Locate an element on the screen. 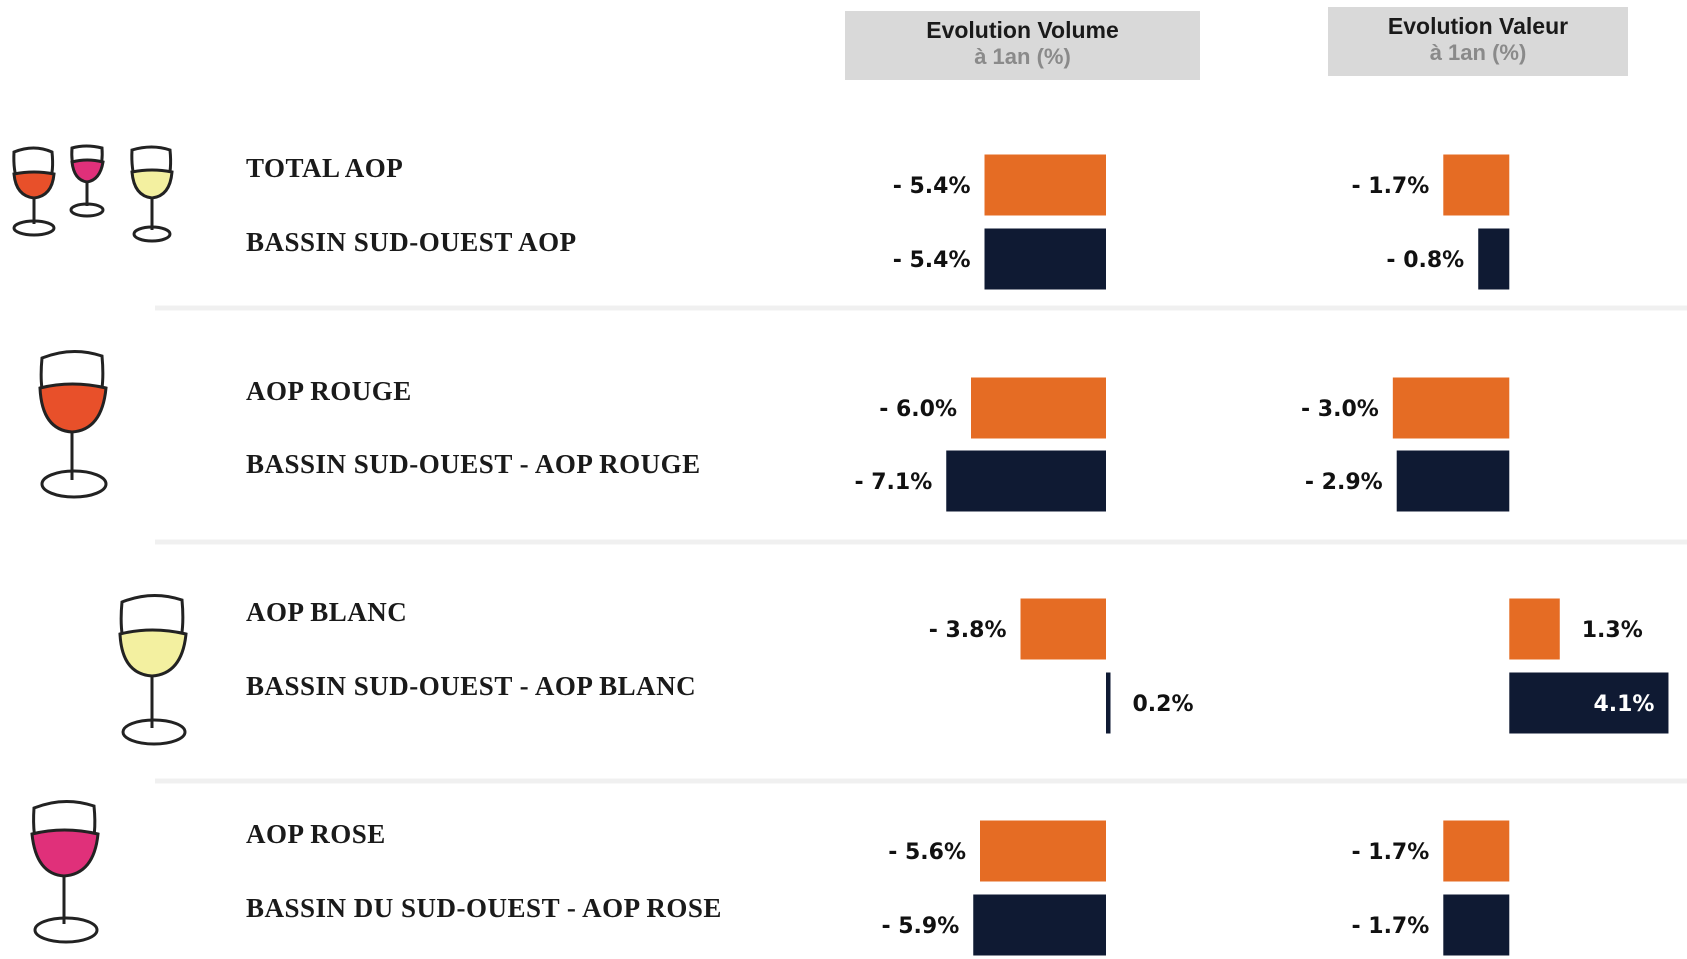 This screenshot has height=959, width=1687. panel-title: Evolution Volume is located at coordinates (1022, 30).